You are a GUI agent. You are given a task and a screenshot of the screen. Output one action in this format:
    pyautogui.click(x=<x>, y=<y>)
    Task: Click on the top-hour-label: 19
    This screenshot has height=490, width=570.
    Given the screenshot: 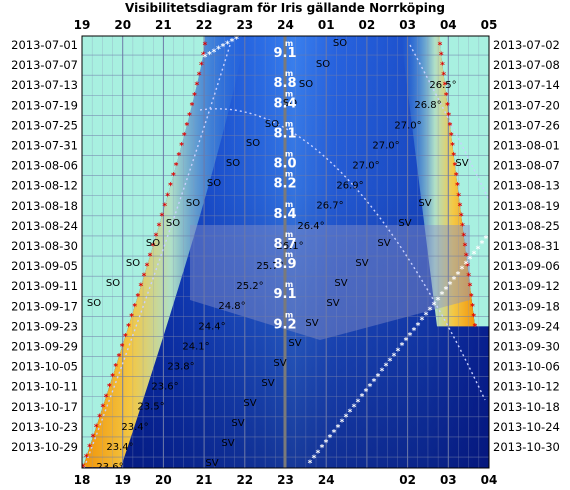 What is the action you would take?
    pyautogui.click(x=82, y=25)
    